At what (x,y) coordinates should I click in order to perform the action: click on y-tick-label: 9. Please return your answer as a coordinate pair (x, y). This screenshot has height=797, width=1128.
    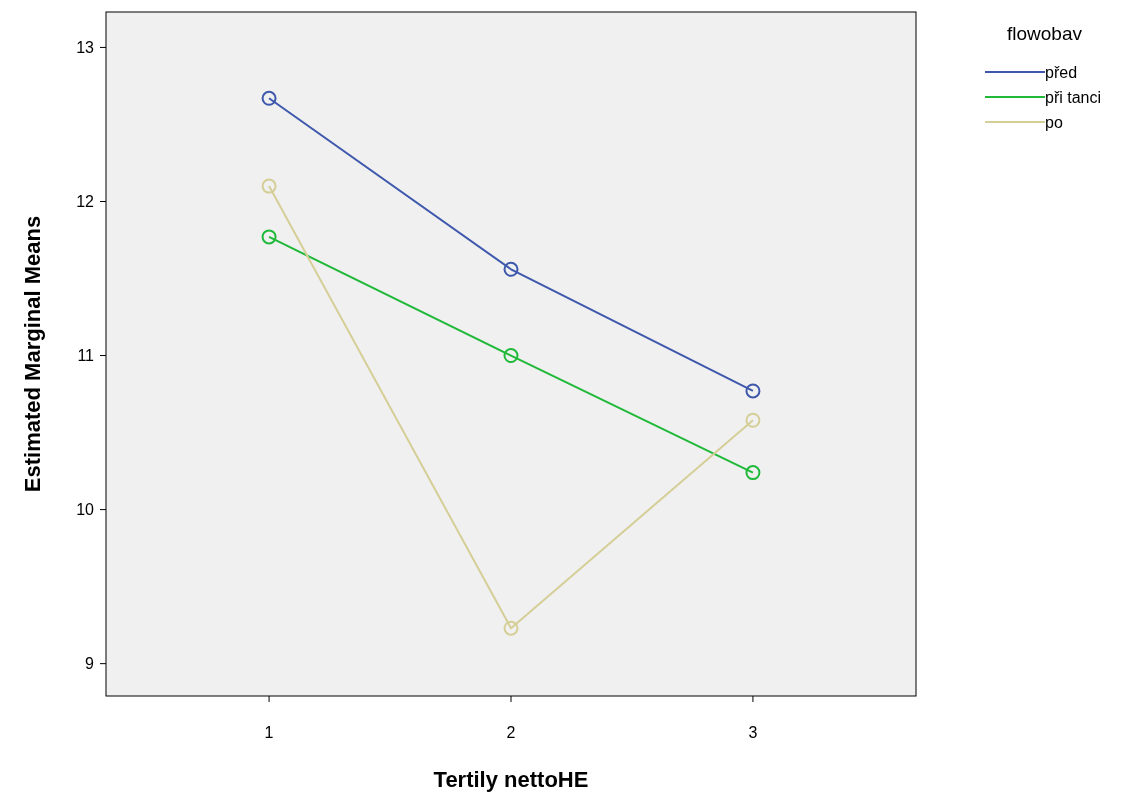
    Looking at the image, I should click on (90, 664).